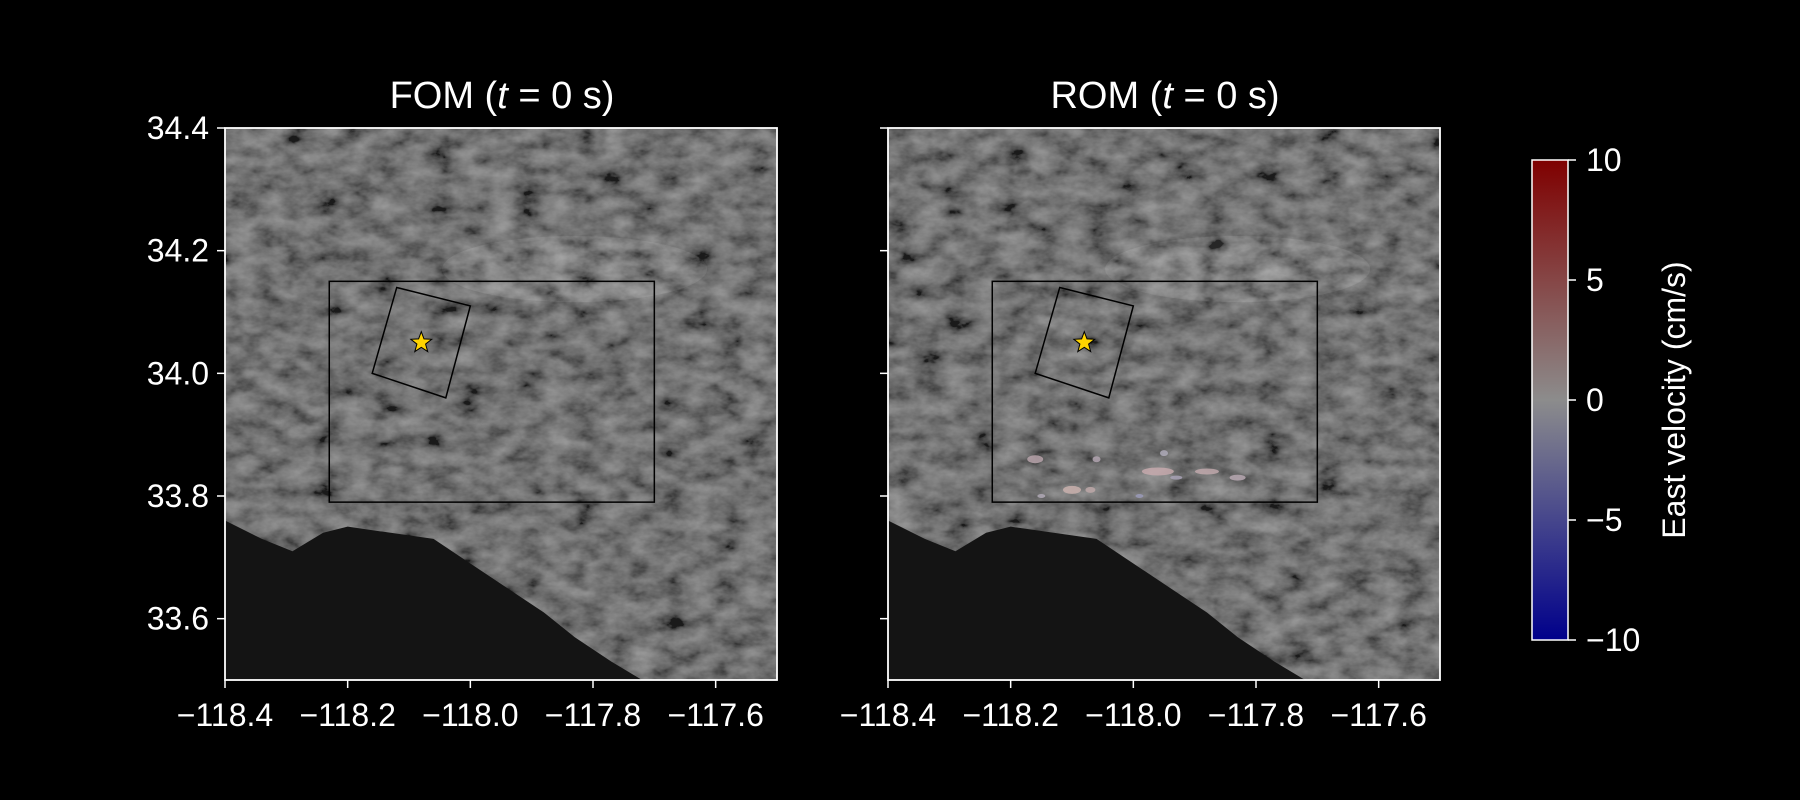 The image size is (1800, 800). What do you see at coordinates (178, 251) in the screenshot?
I see `y-tick-label: 34.2` at bounding box center [178, 251].